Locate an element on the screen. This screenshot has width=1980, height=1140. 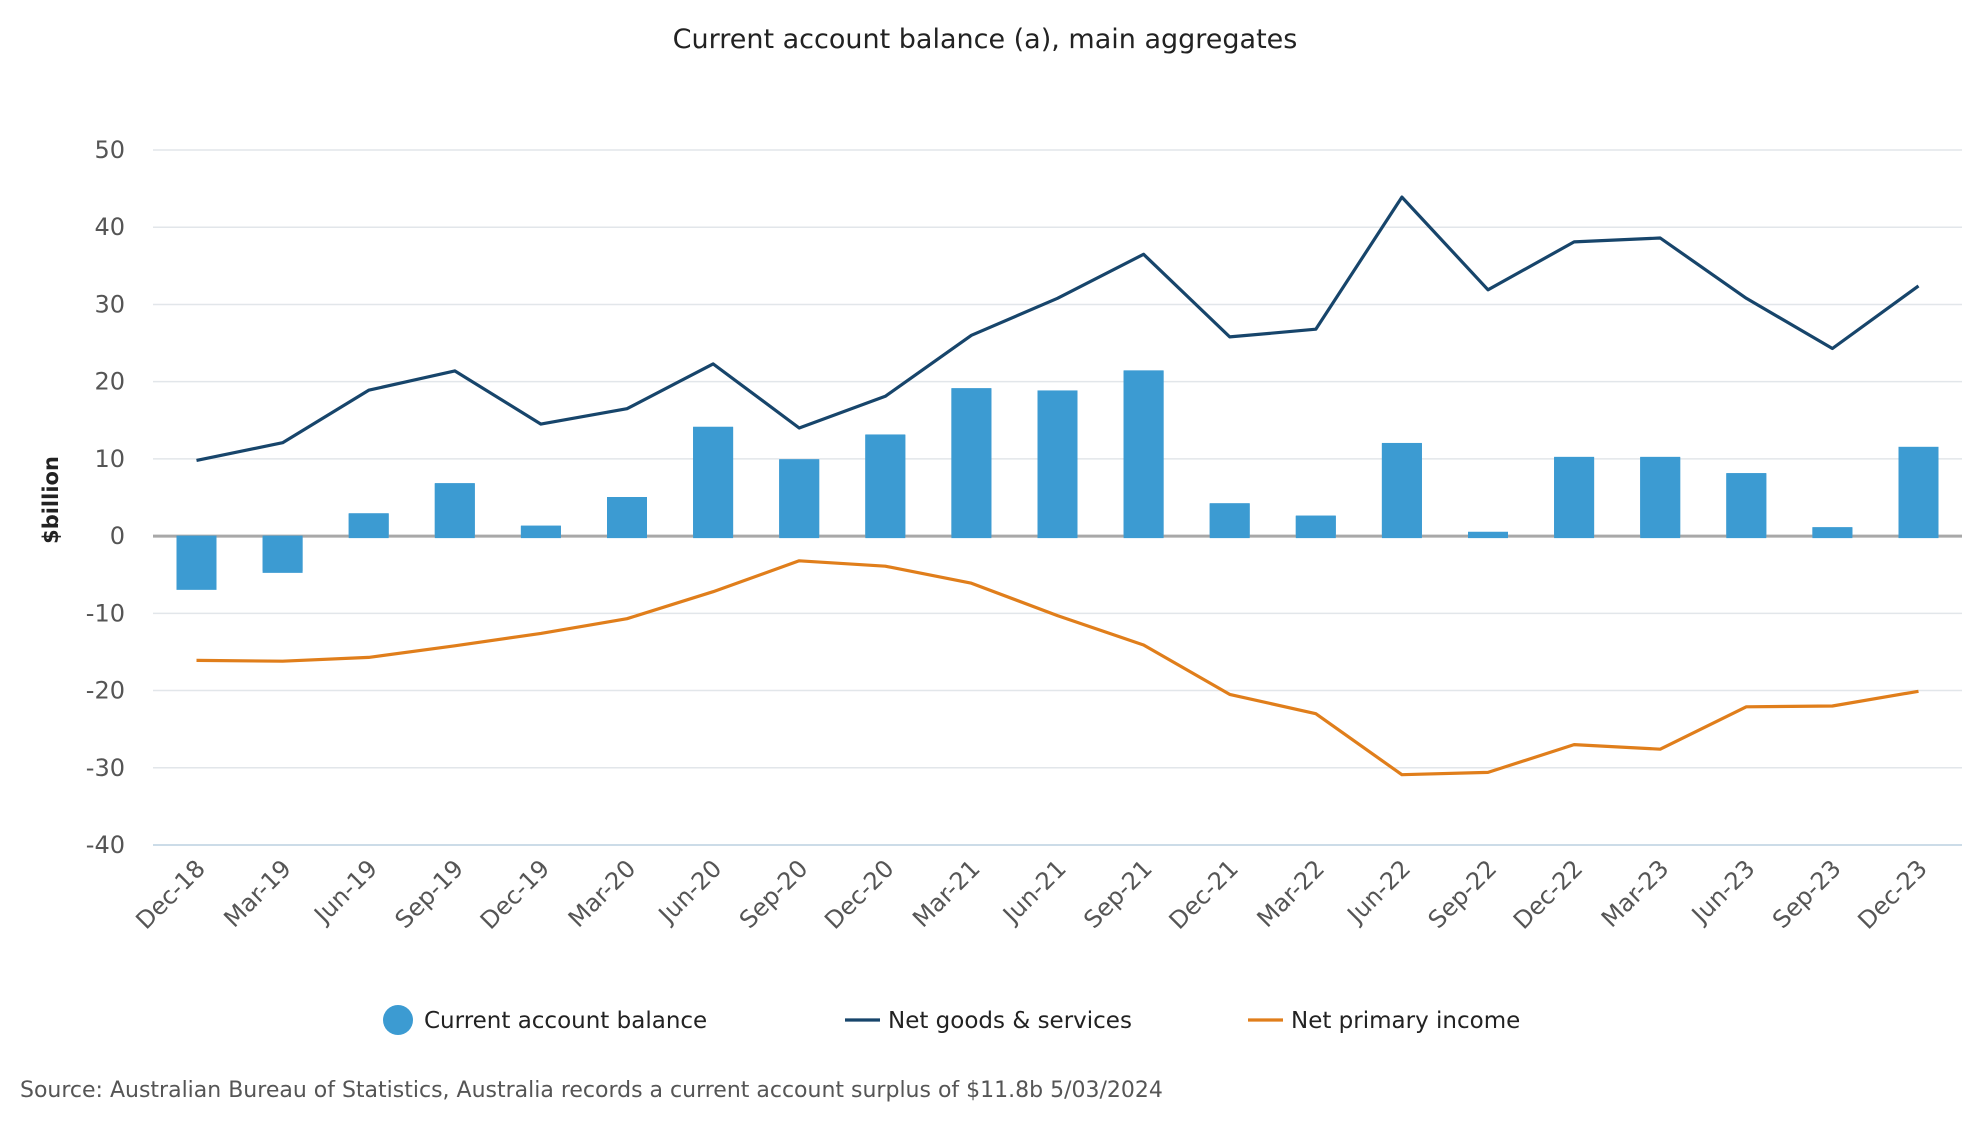
x-tick-label: Sep-21 is located at coordinates (1118, 894).